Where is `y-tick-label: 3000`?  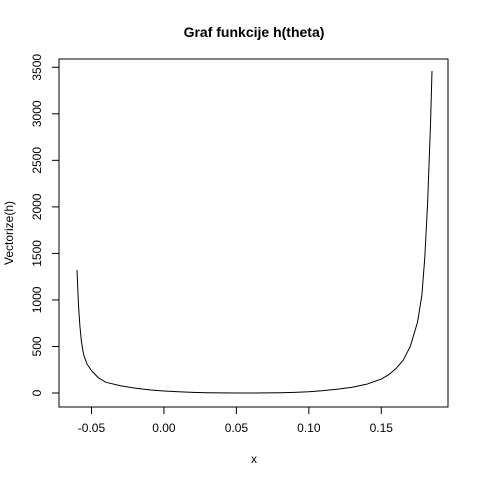
y-tick-label: 3000 is located at coordinates (37, 113).